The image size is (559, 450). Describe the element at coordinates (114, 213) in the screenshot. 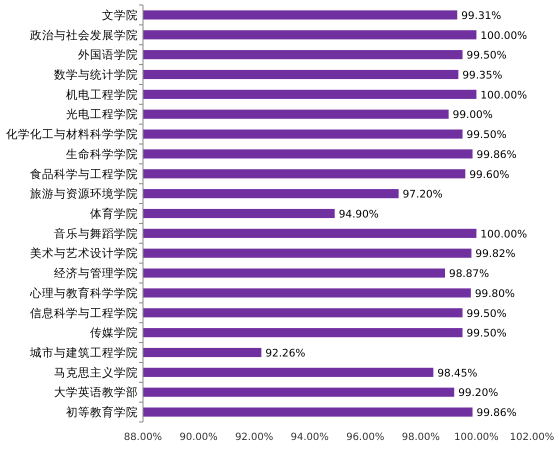

I see `y-tick-label: 体育学院` at that location.